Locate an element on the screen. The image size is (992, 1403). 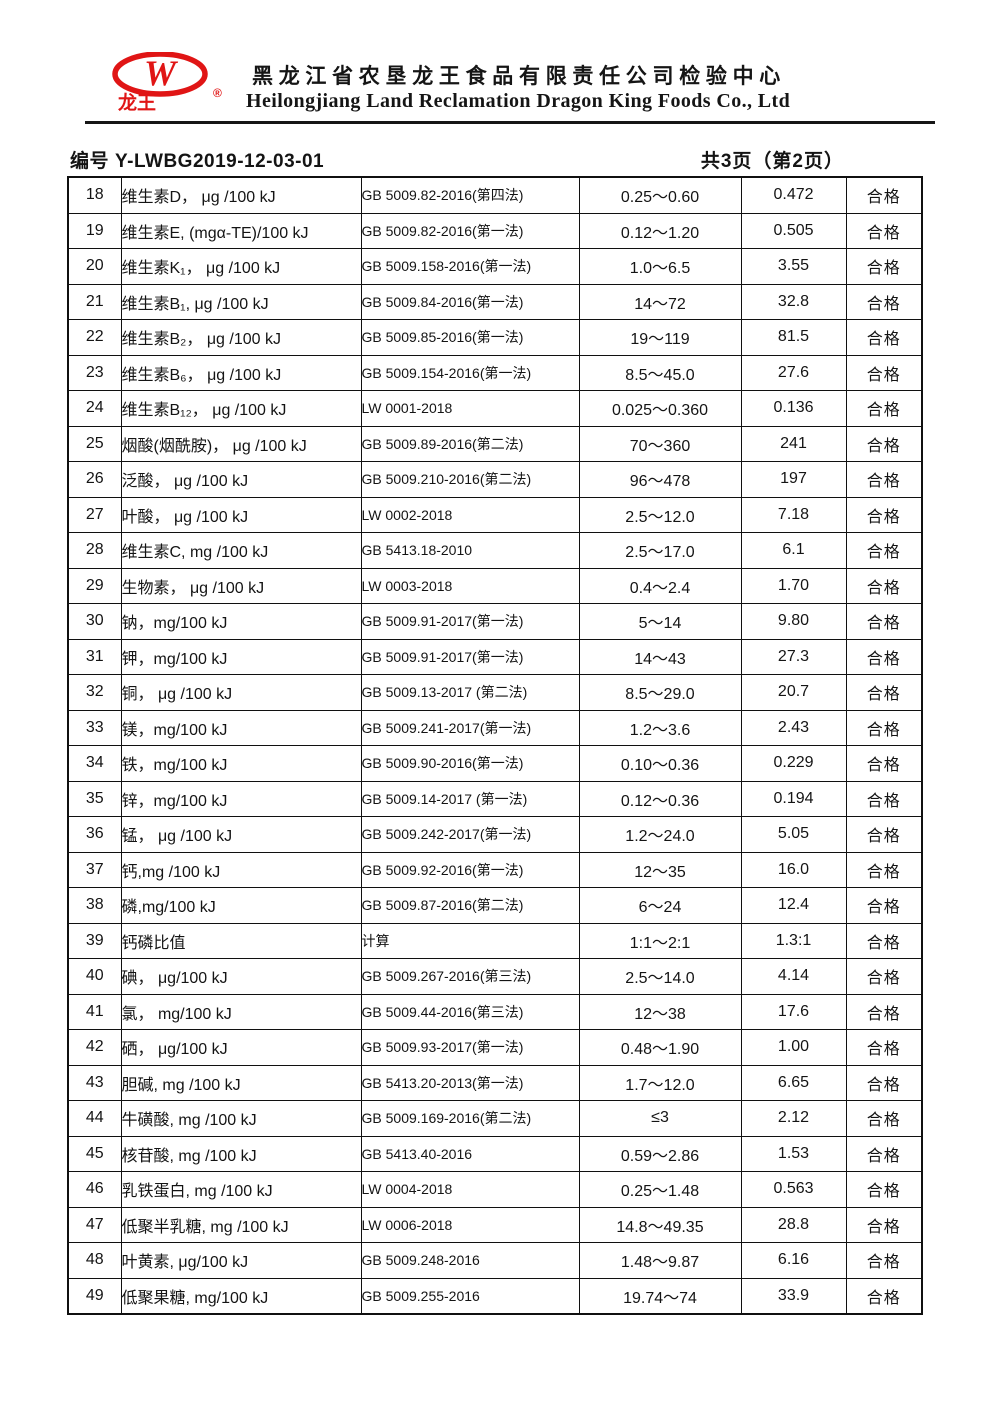
test-method: GB 5009.13-2017 (第二法) is located at coordinates (470, 692).